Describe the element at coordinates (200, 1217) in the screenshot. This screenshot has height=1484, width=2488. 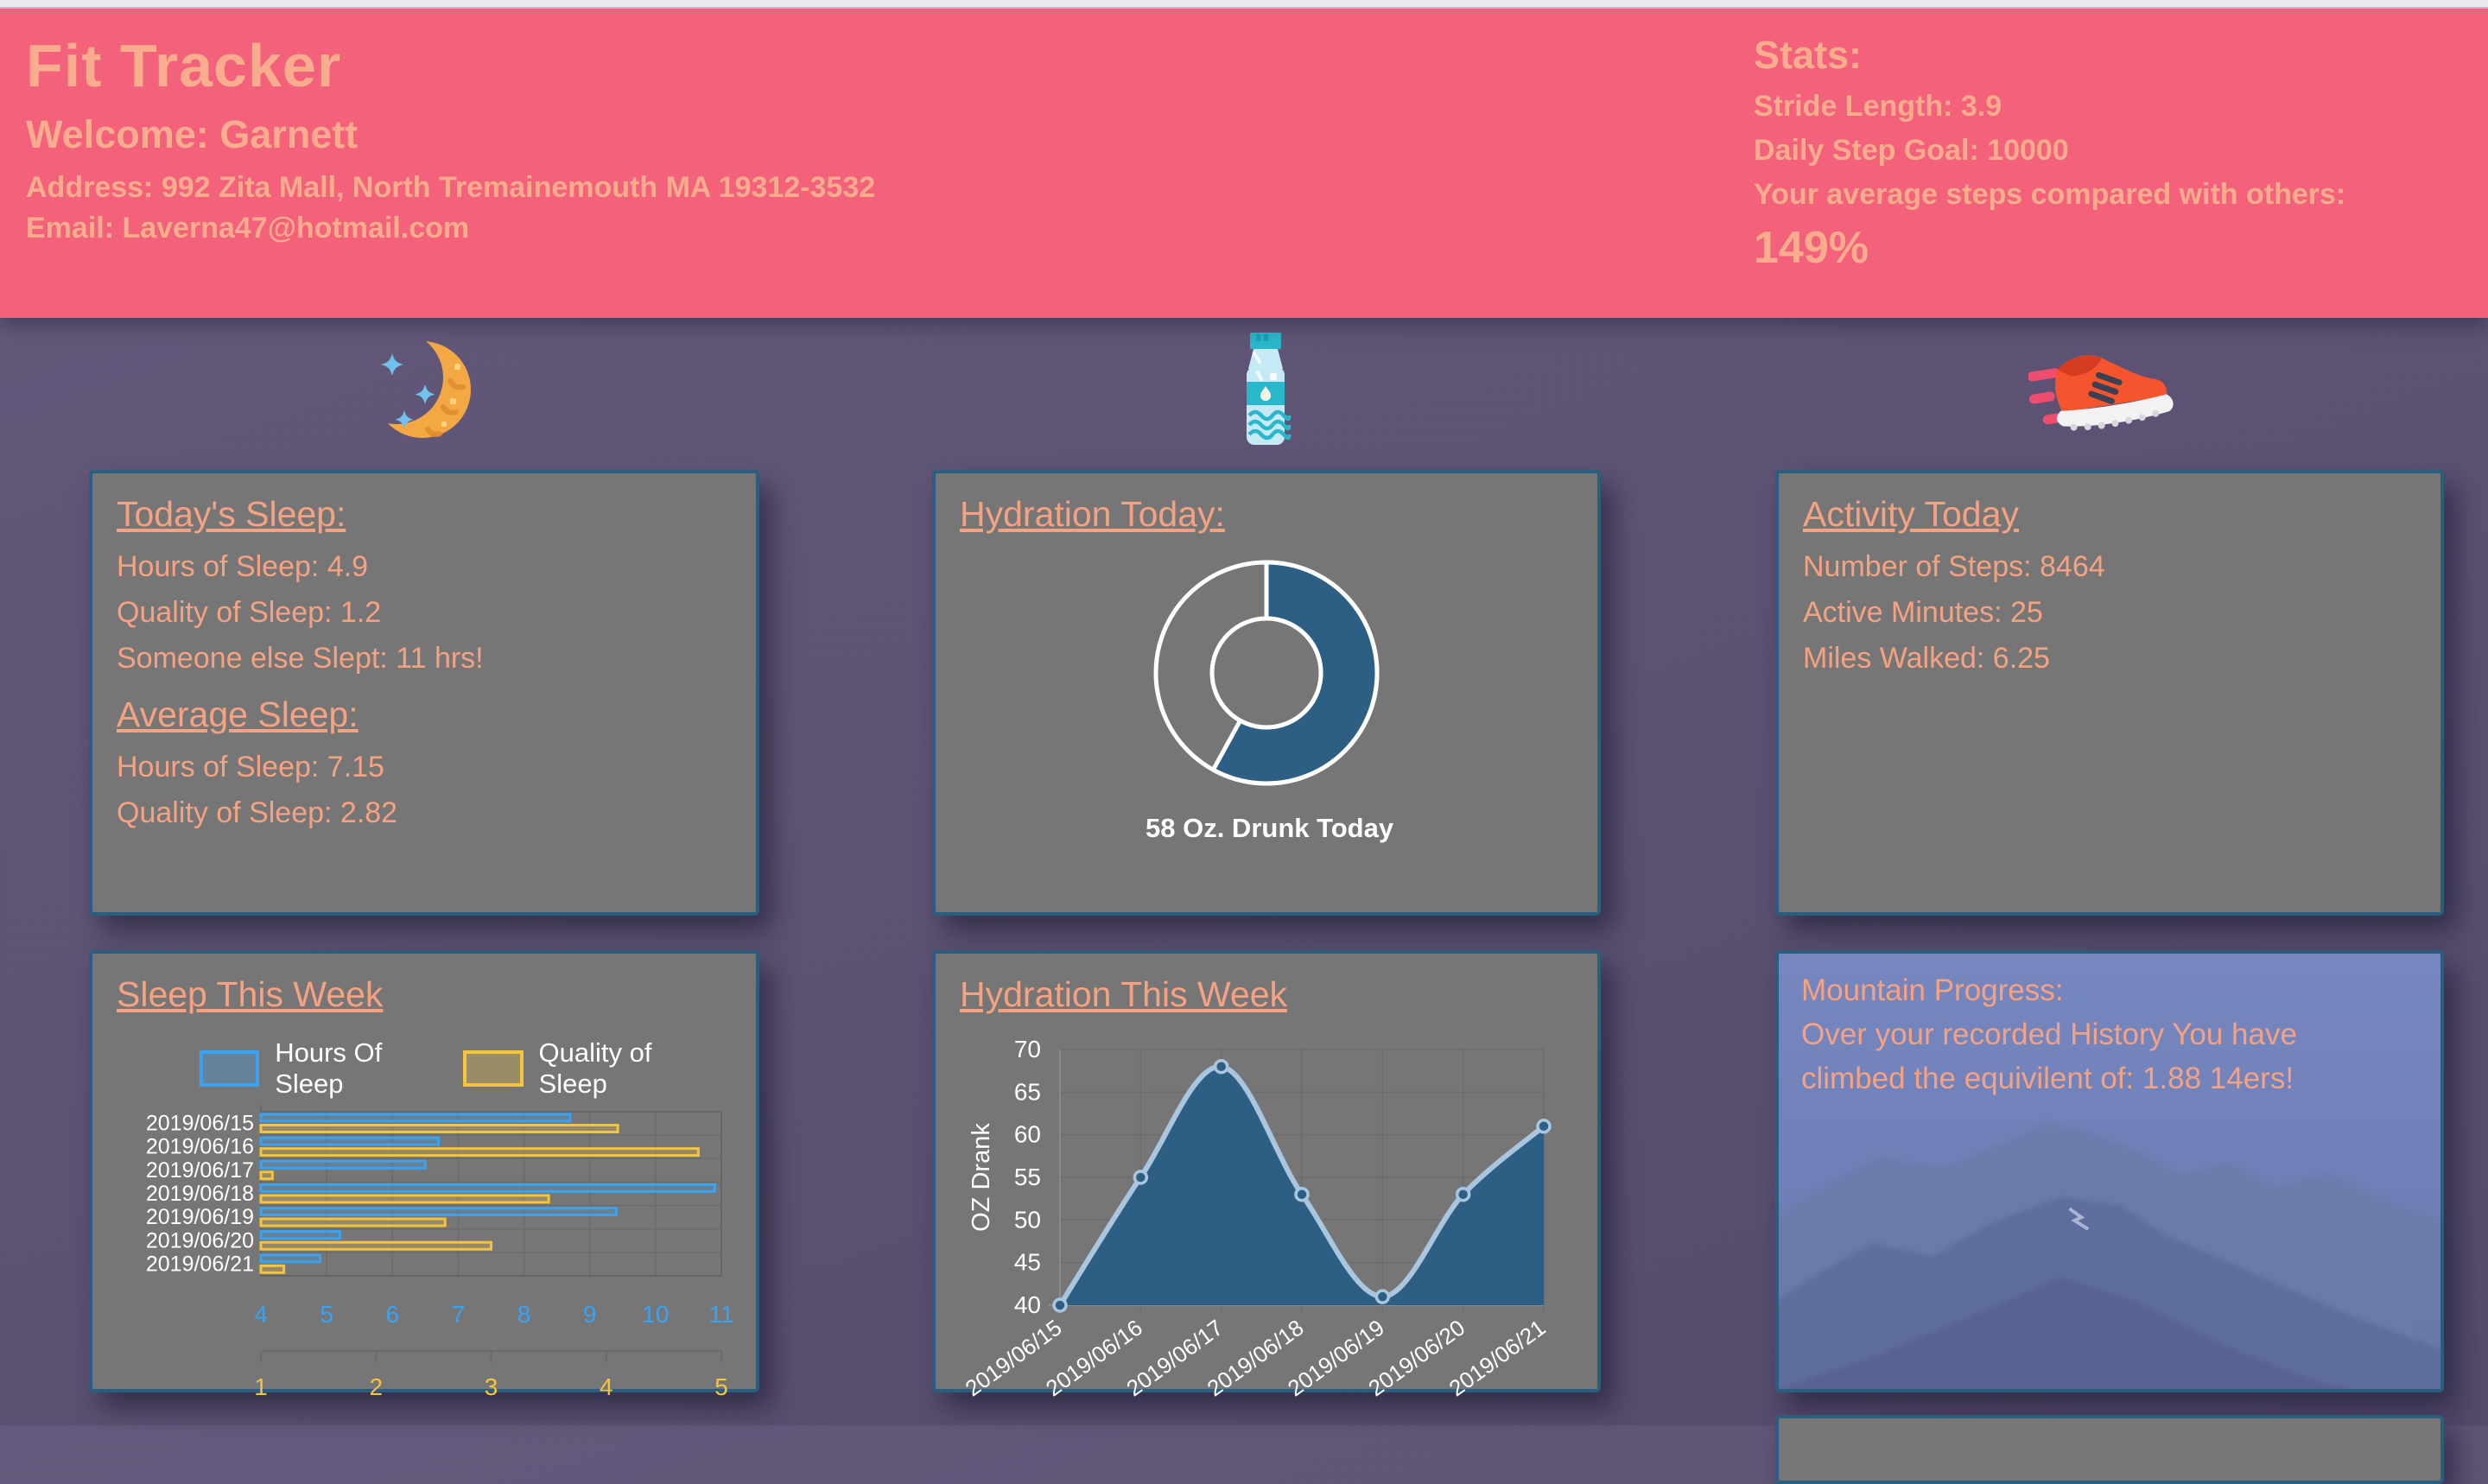
I see `svg-text: 2019/06/19` at that location.